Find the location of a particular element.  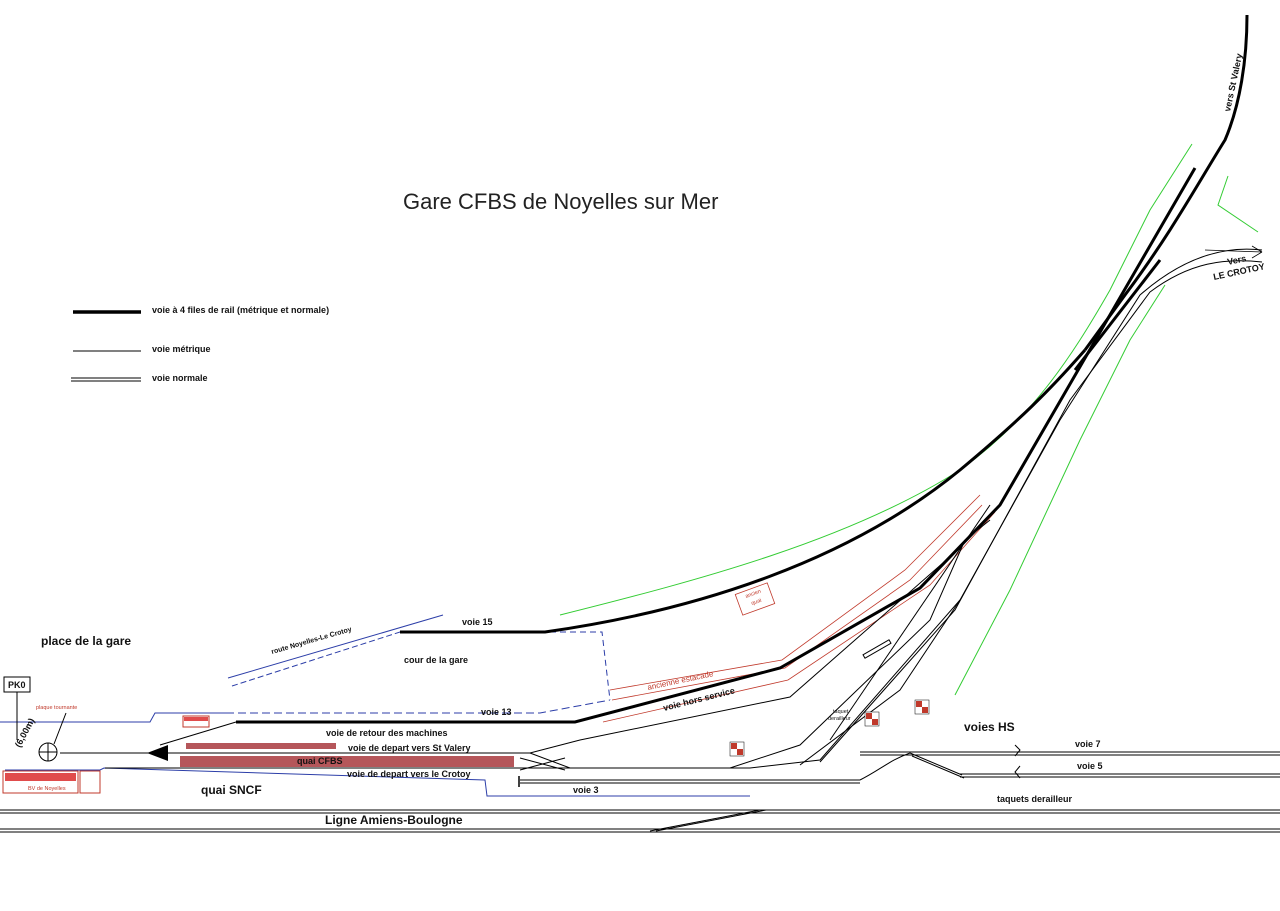

st-valery-line is located at coordinates (1166, 182).